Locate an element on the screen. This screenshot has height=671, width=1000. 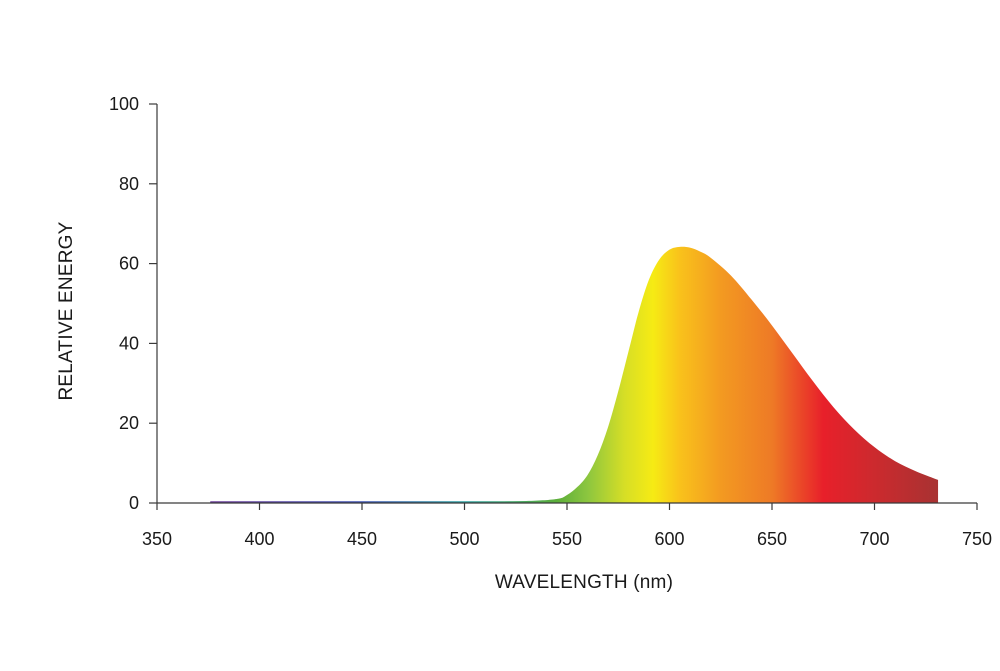
y-tick-label: 80 is located at coordinates (129, 184).